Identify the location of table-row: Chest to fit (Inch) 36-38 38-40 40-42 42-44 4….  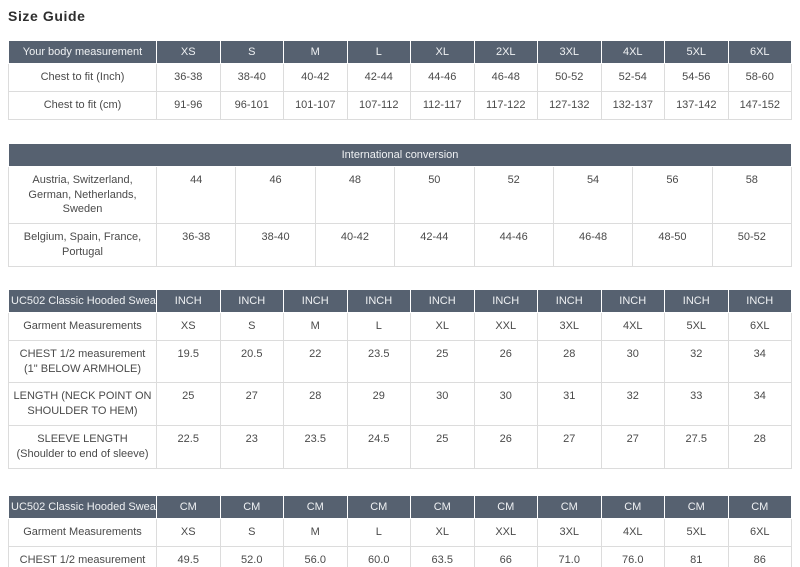
(400, 77).